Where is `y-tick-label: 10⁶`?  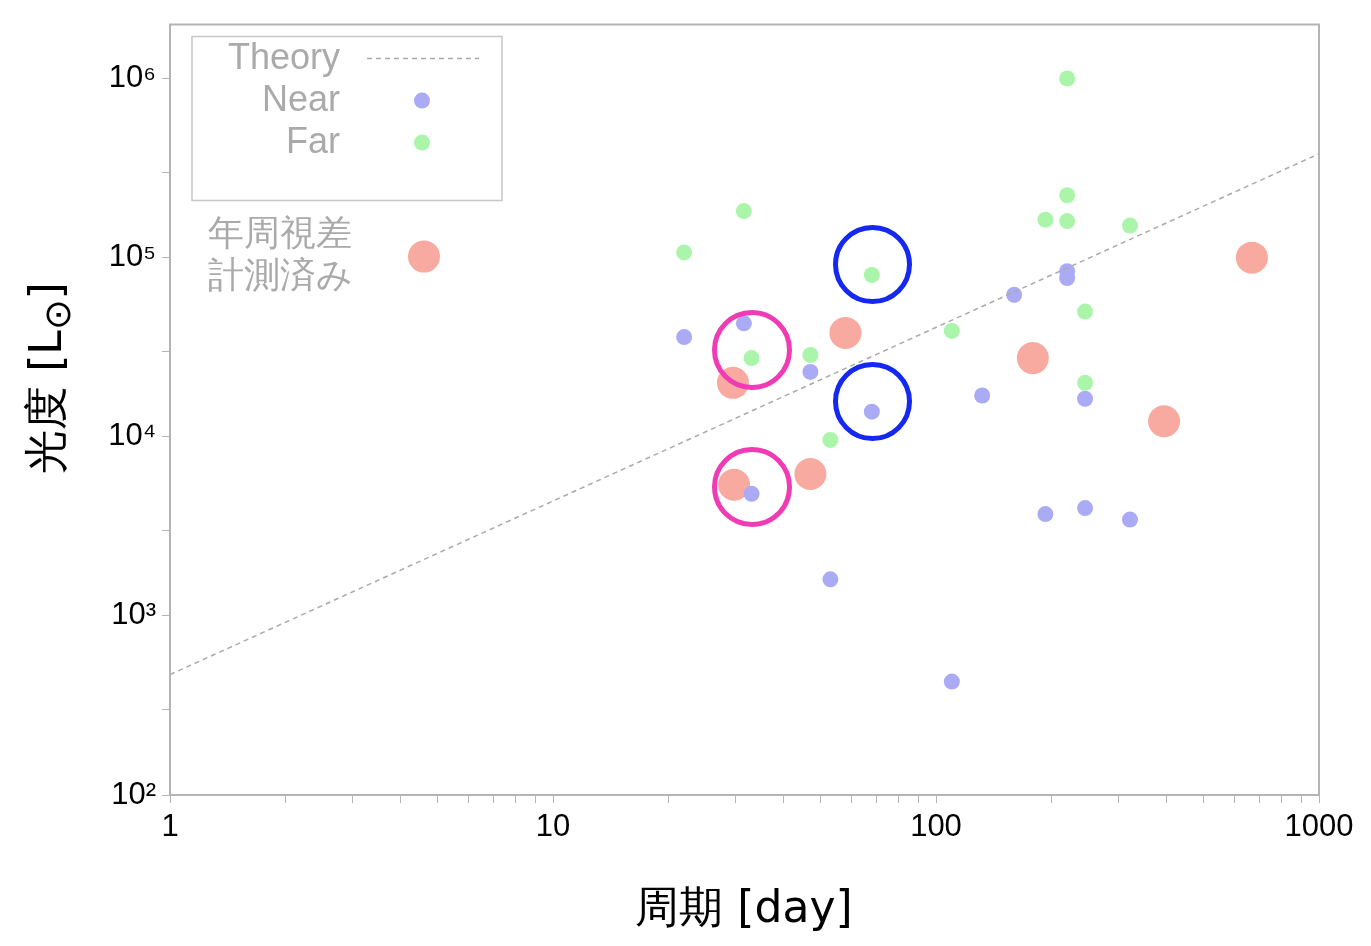
y-tick-label: 10⁶ is located at coordinates (132, 77).